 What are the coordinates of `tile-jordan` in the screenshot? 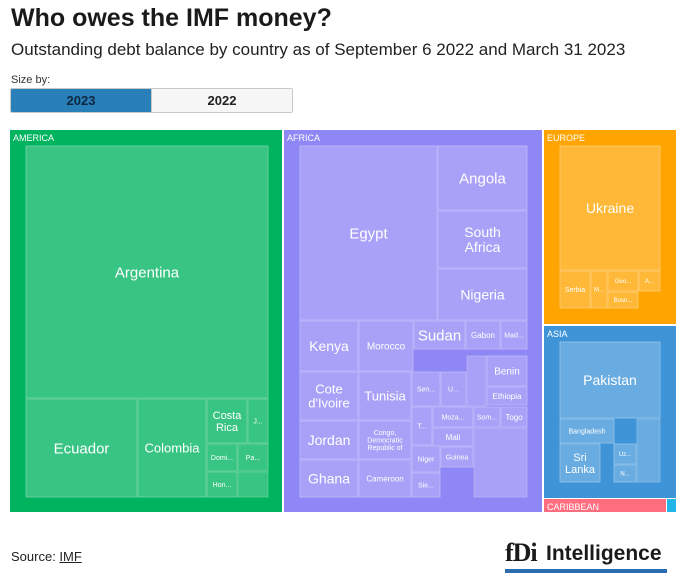 It's located at (329, 440).